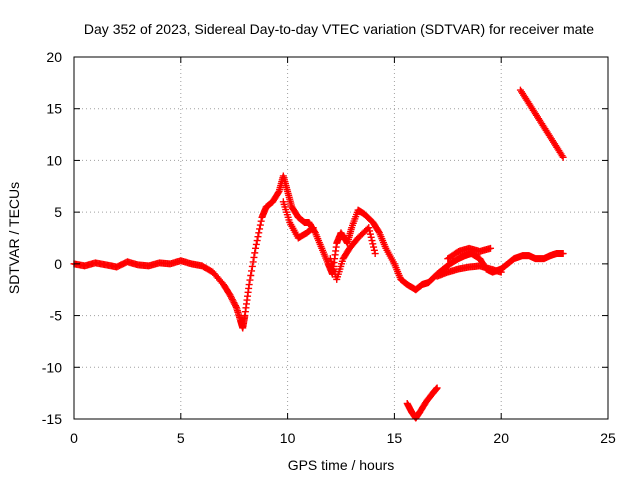 Image resolution: width=640 pixels, height=480 pixels. I want to click on x-axis-label: GPS time / hours, so click(341, 465).